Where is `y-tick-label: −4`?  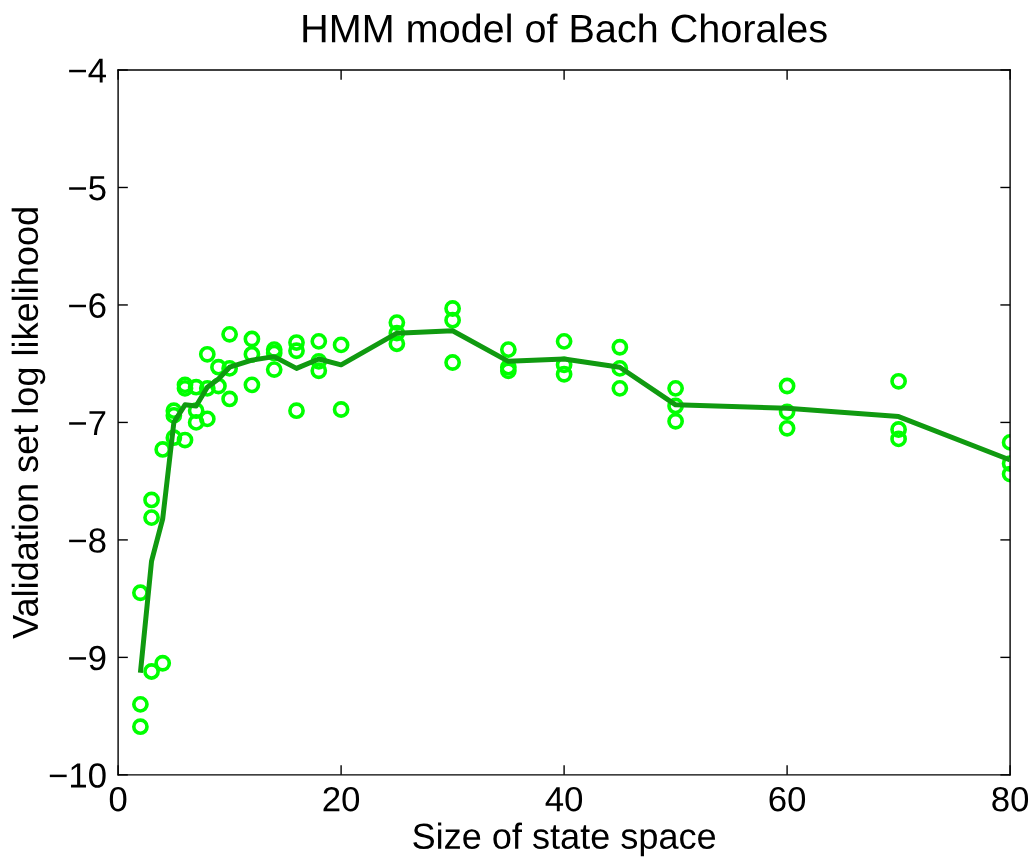 y-tick-label: −4 is located at coordinates (87, 70).